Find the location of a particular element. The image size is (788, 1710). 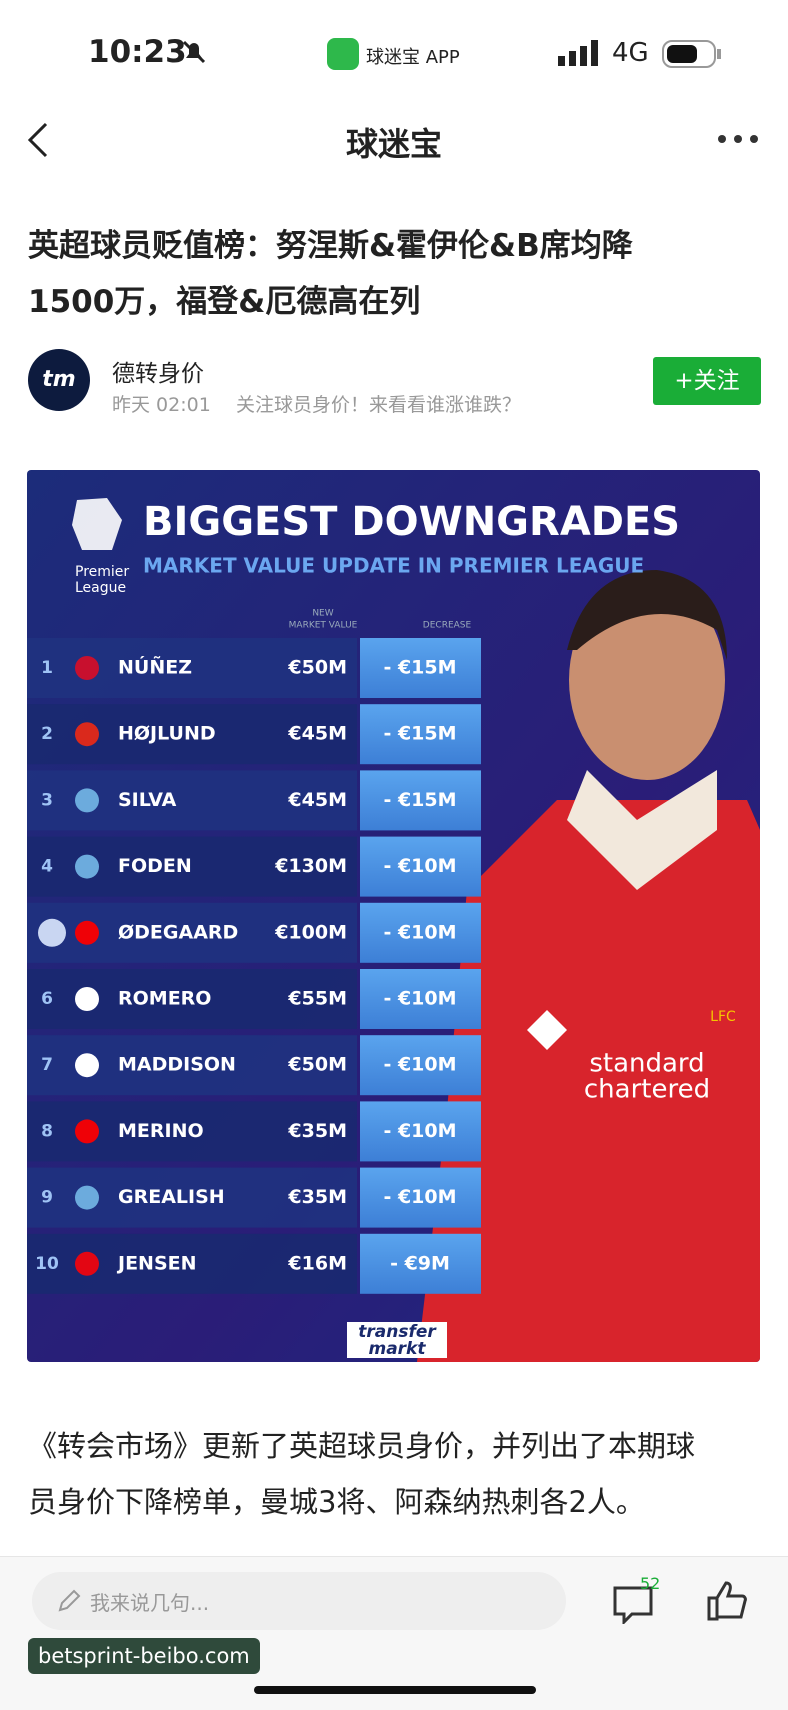

column-header: MARKET VALUE is located at coordinates (323, 626).